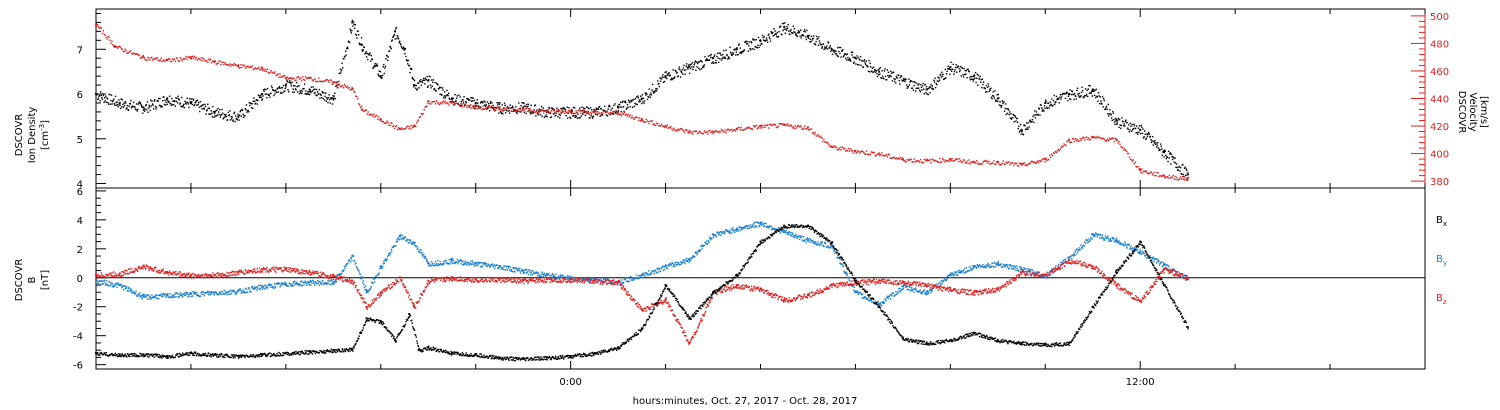 The width and height of the screenshot is (1500, 410). I want to click on velocity-label-line3: [km/s], so click(1483, 112).